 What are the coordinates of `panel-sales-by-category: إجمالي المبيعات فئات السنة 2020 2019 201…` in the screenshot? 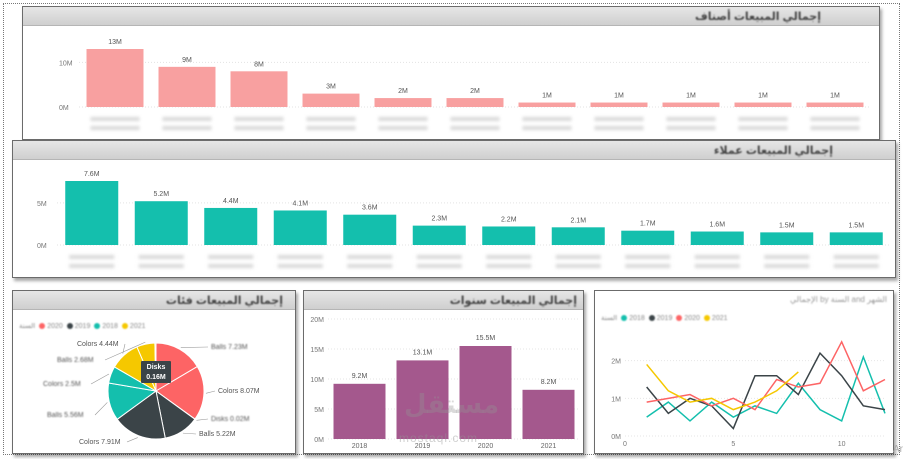 It's located at (154, 372).